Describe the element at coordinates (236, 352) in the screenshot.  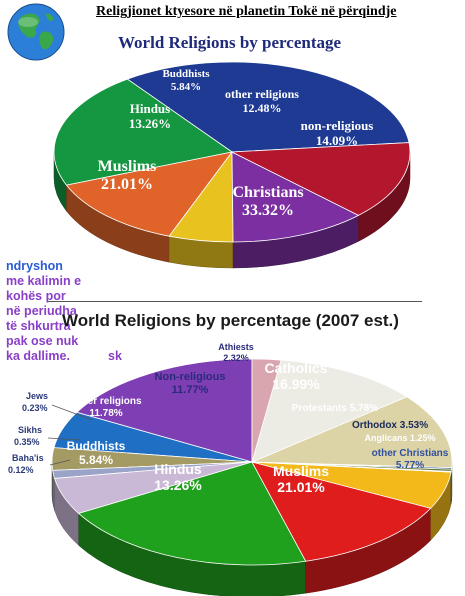
I see `slice-label: Athiests 2.32%` at that location.